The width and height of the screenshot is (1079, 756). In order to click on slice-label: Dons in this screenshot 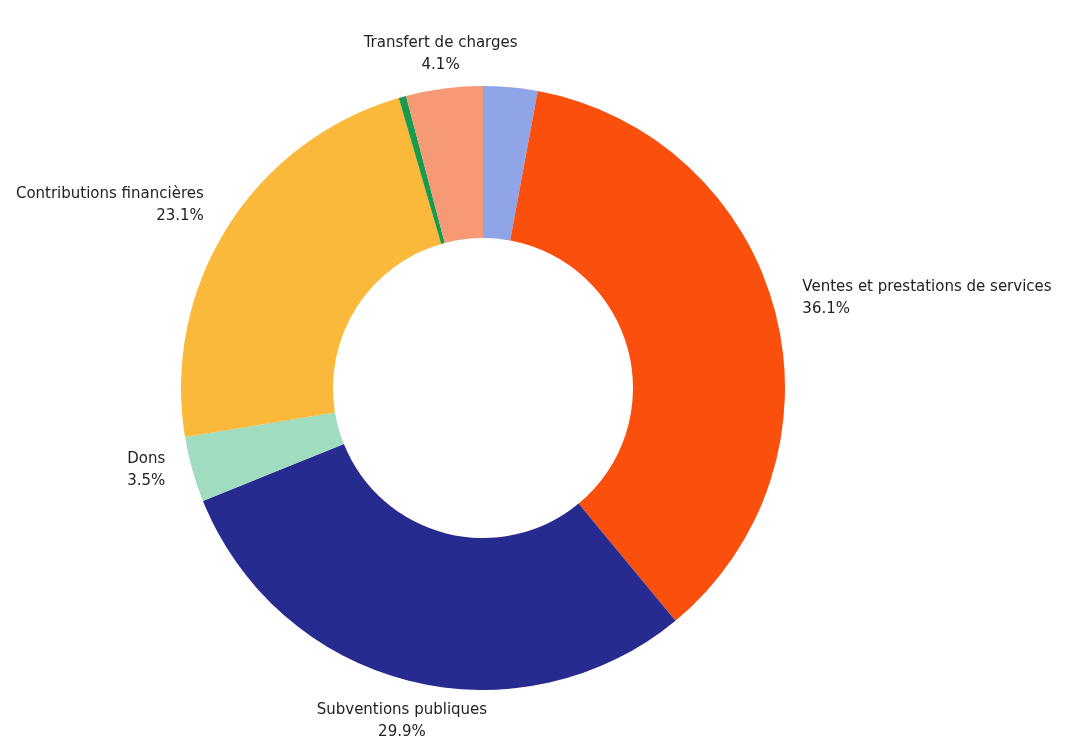, I will do `click(146, 458)`.